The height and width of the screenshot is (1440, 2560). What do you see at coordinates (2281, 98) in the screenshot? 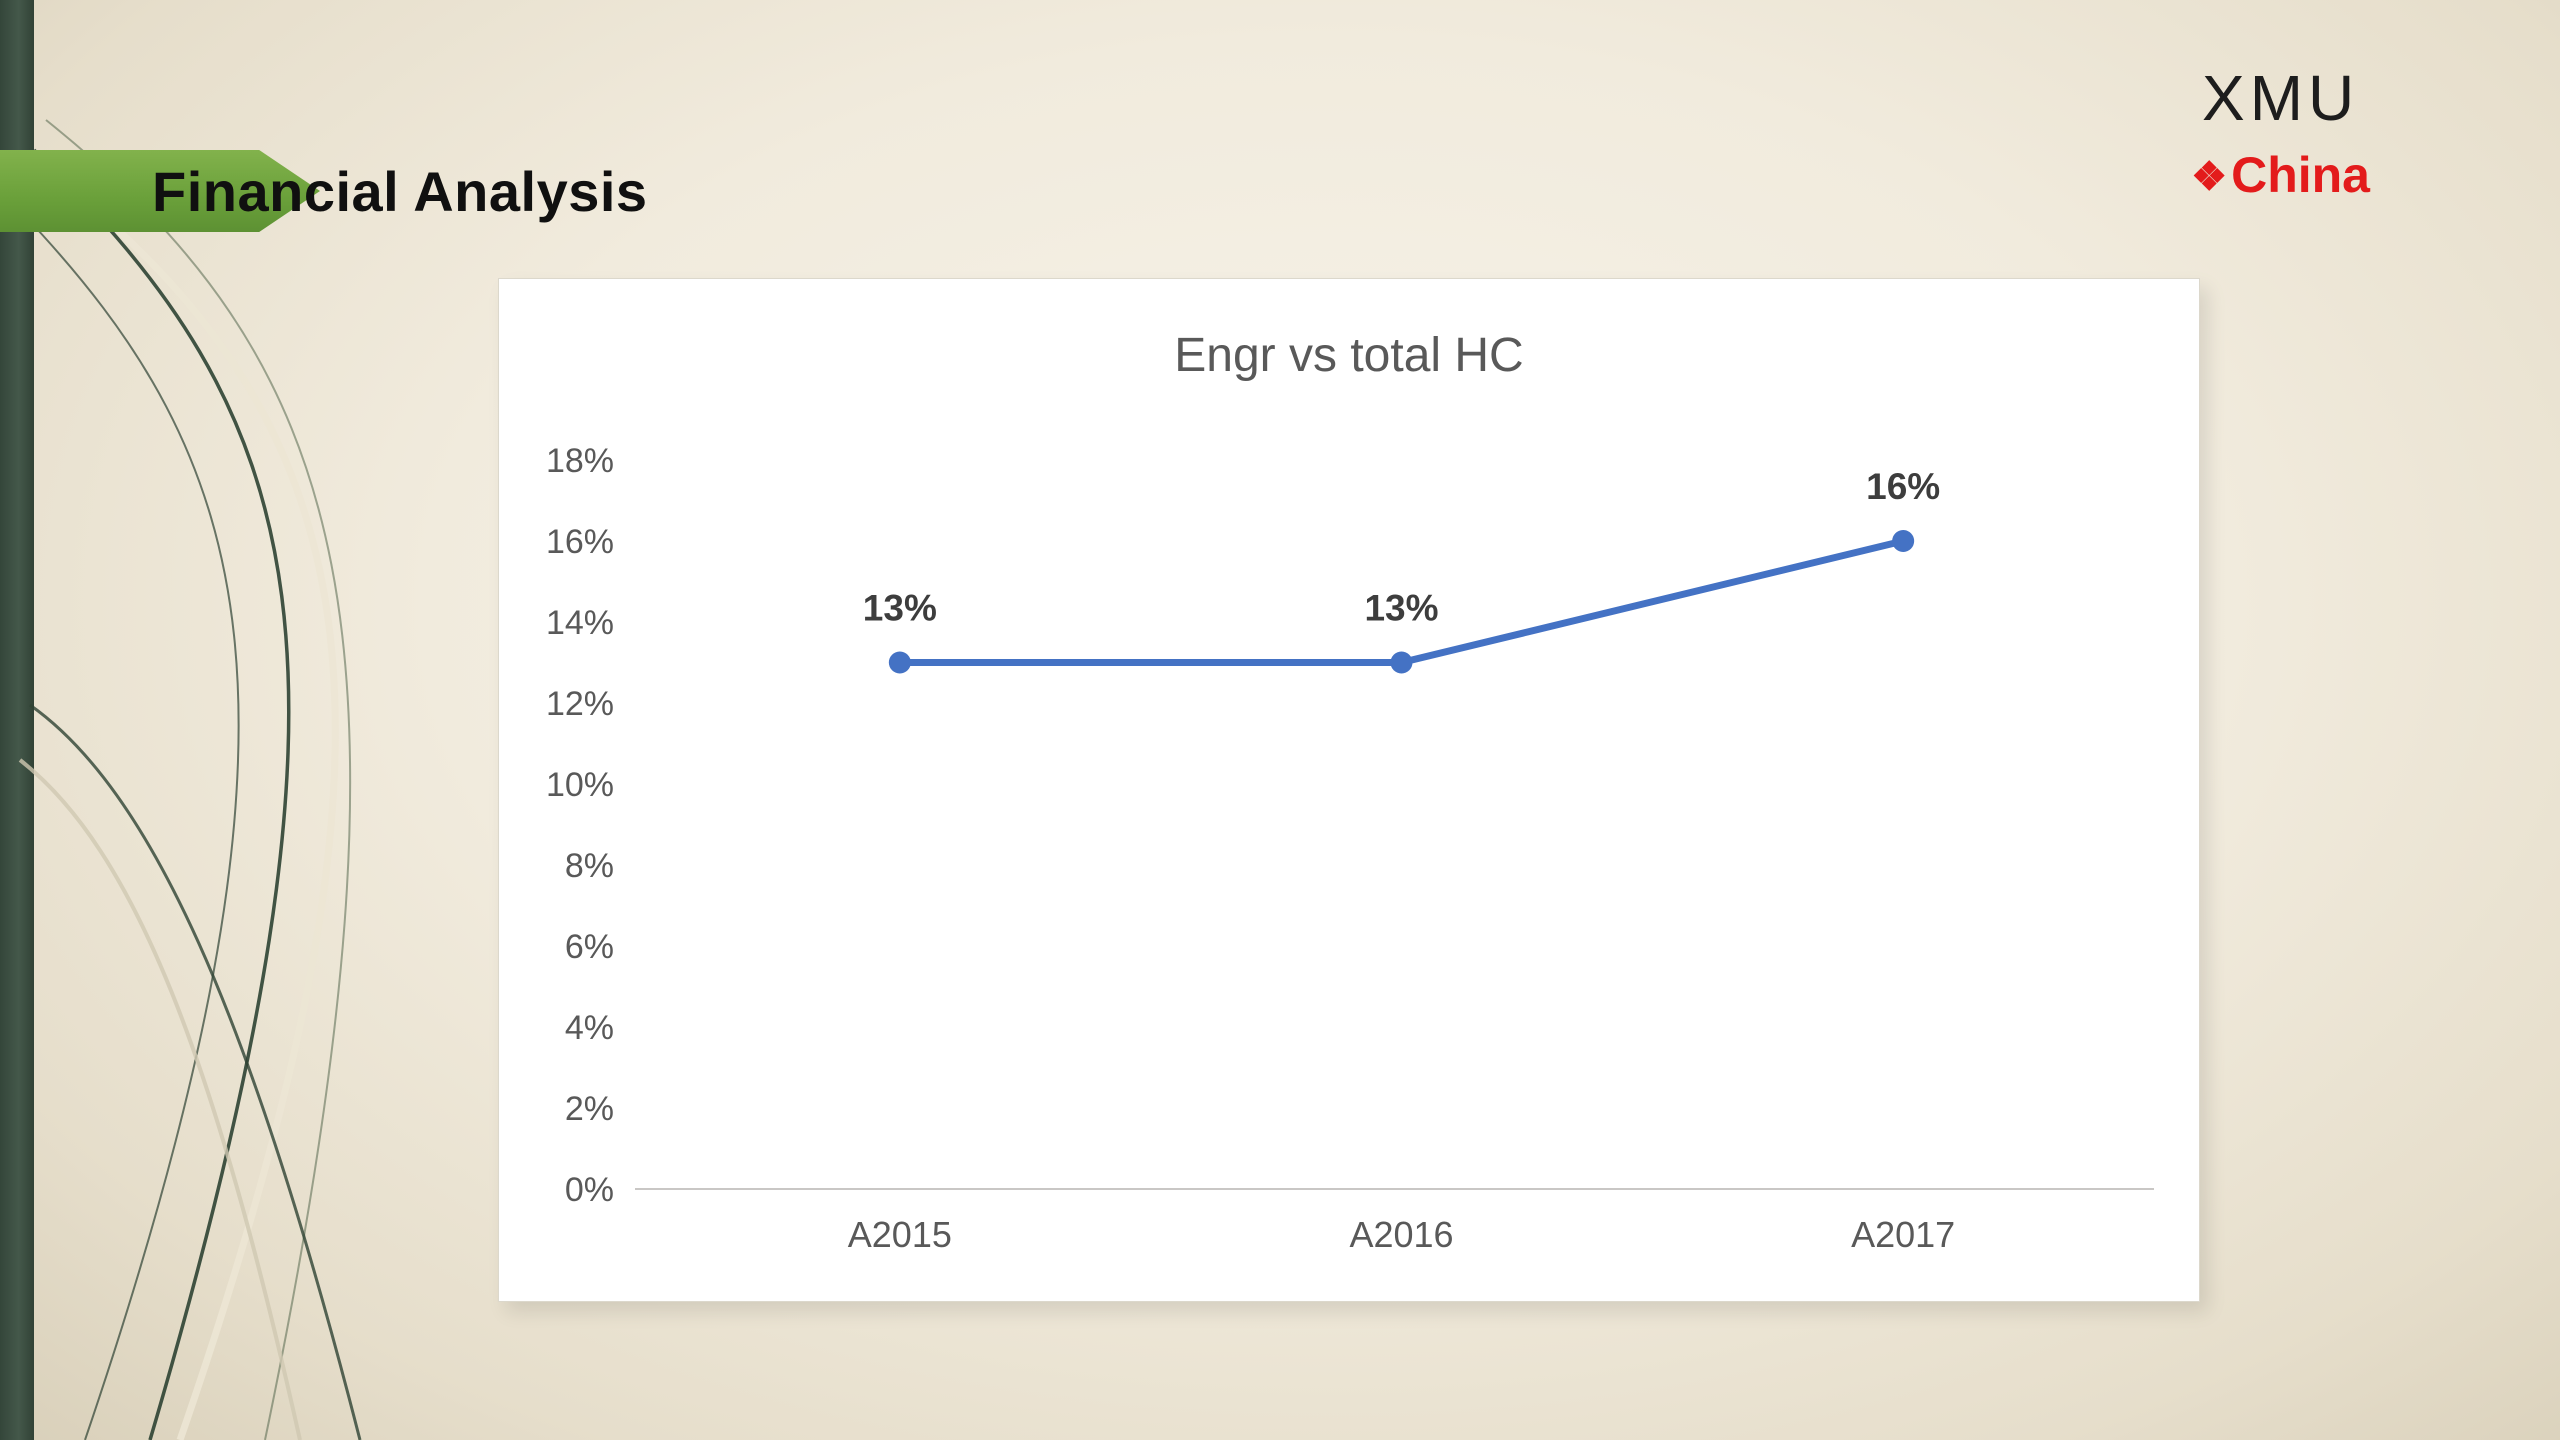
I see `logo-xmu-text: XMU` at bounding box center [2281, 98].